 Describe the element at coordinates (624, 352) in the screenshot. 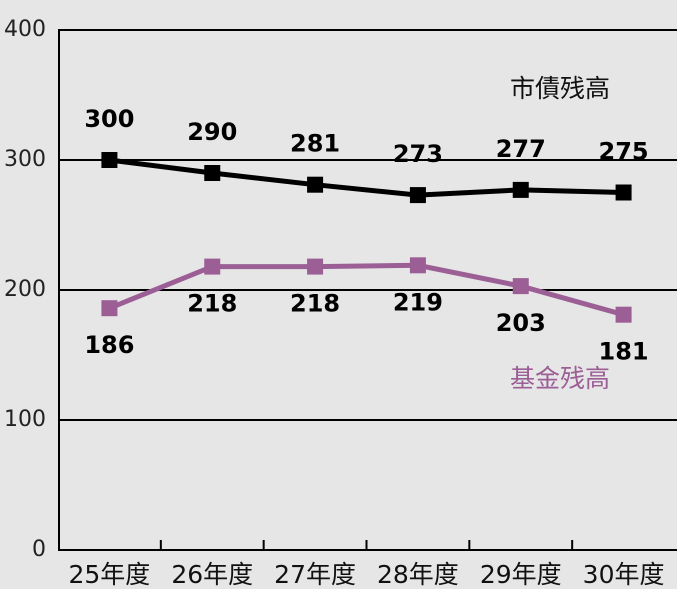

I see `value-label: 181` at that location.